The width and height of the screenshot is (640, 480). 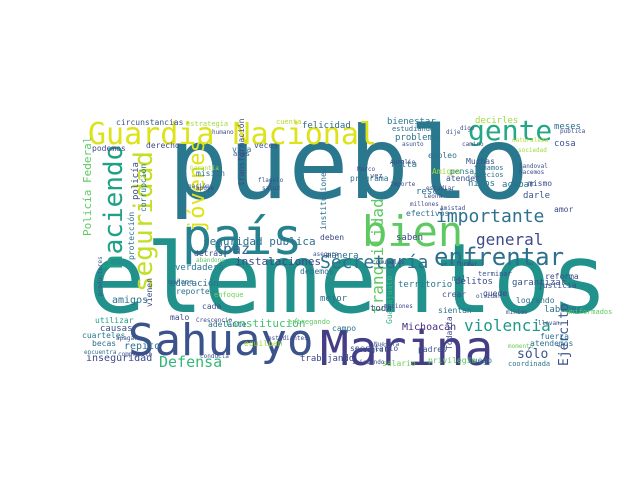 I want to click on word-violencia: violencia, so click(x=507, y=325).